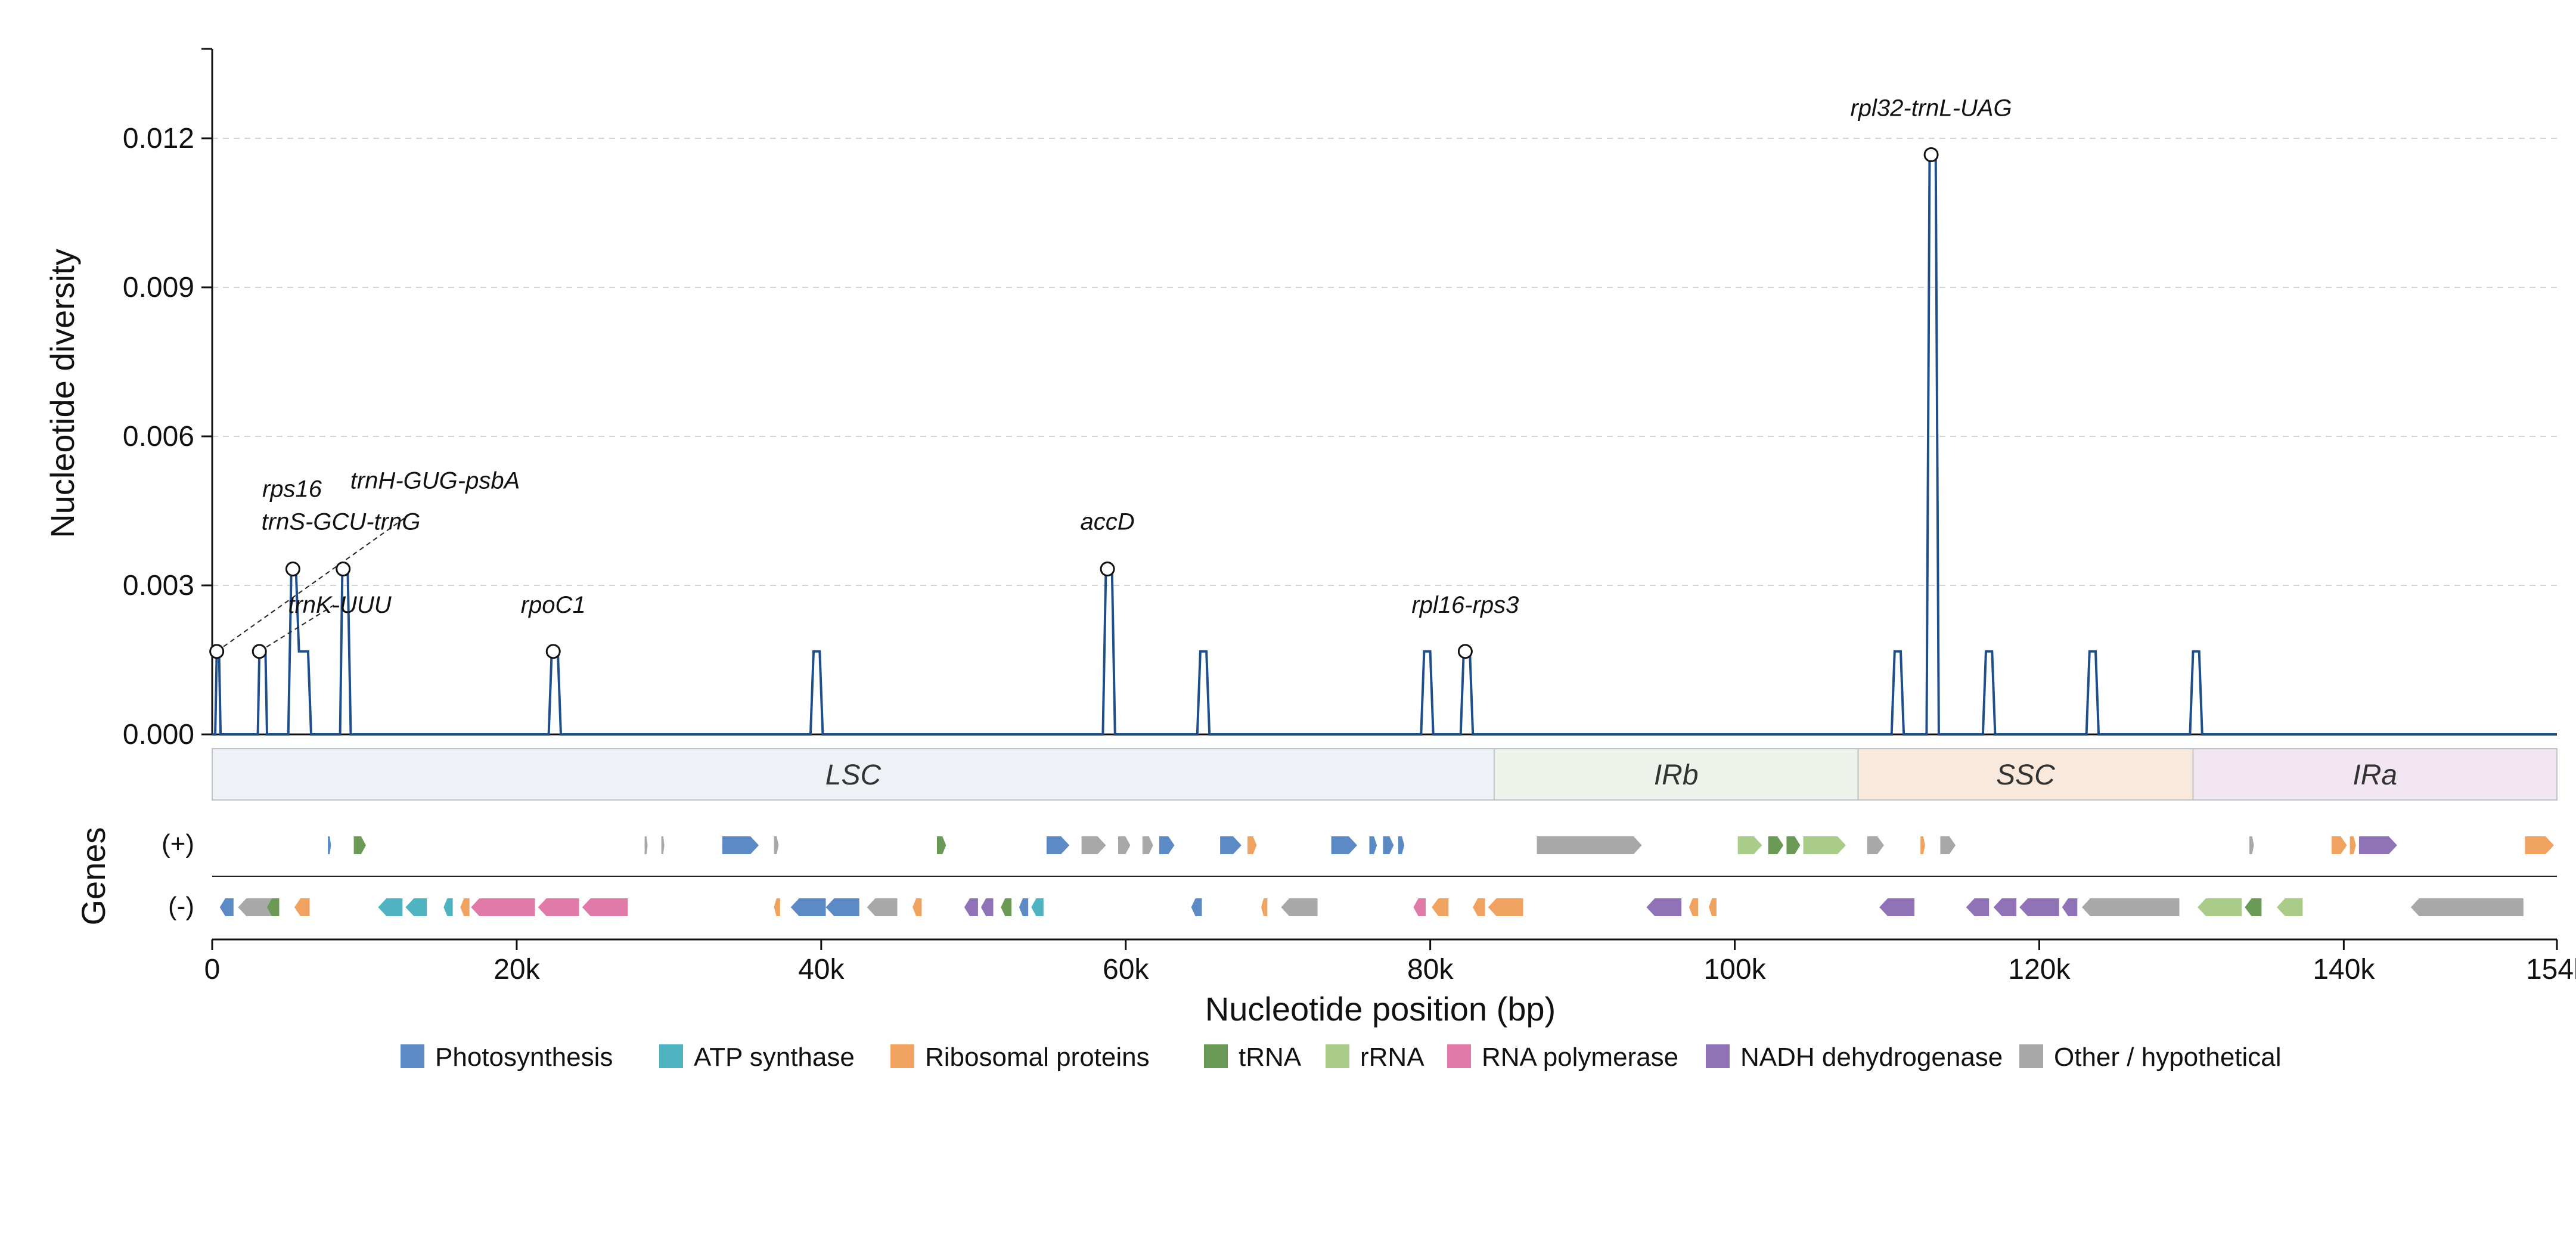 This screenshot has width=2576, height=1253. What do you see at coordinates (2551, 969) in the screenshot?
I see `x-tick-label: 154k` at bounding box center [2551, 969].